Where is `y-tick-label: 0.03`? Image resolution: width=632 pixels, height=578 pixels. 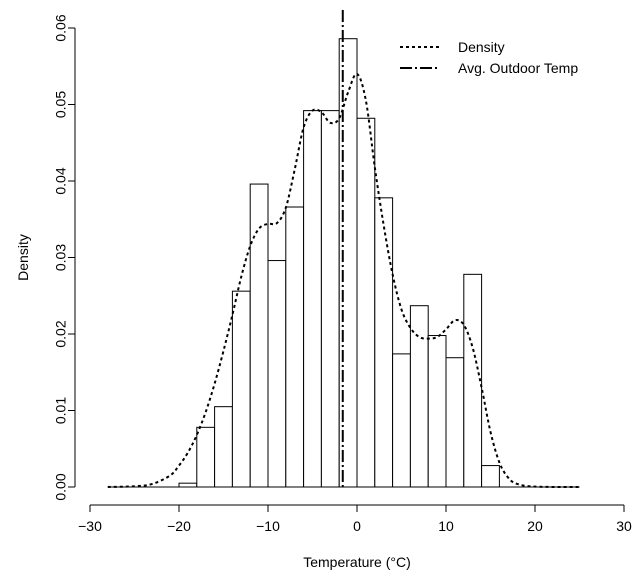 y-tick-label: 0.03 is located at coordinates (61, 257).